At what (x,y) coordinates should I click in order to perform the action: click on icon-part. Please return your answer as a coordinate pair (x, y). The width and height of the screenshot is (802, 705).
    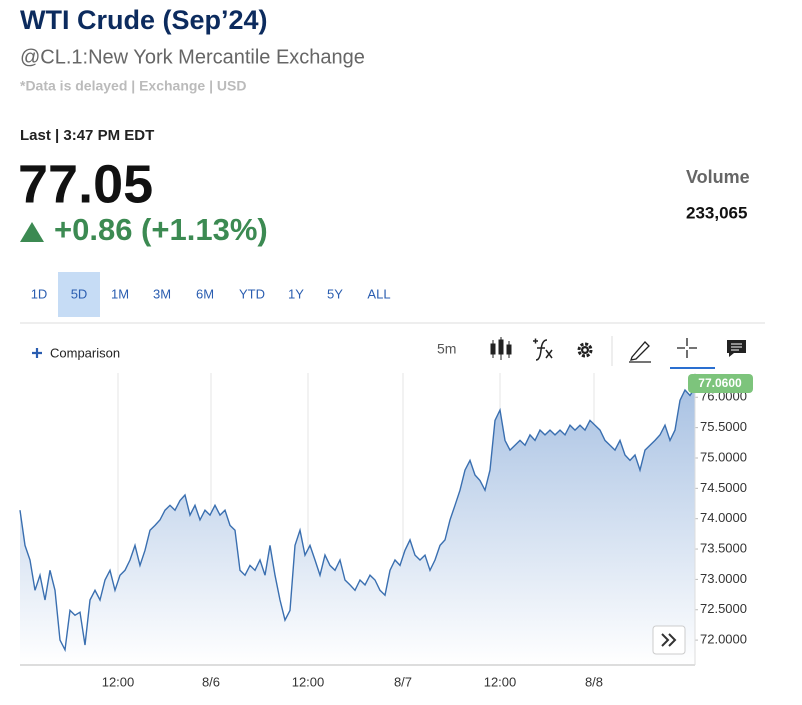
    Looking at the image, I should click on (585, 350).